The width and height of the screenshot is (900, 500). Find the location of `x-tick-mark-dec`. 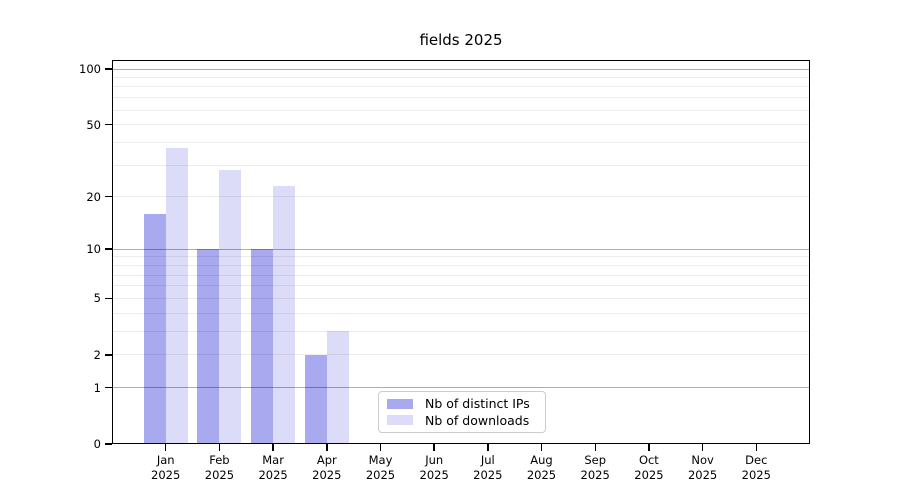

x-tick-mark-dec is located at coordinates (756, 447).